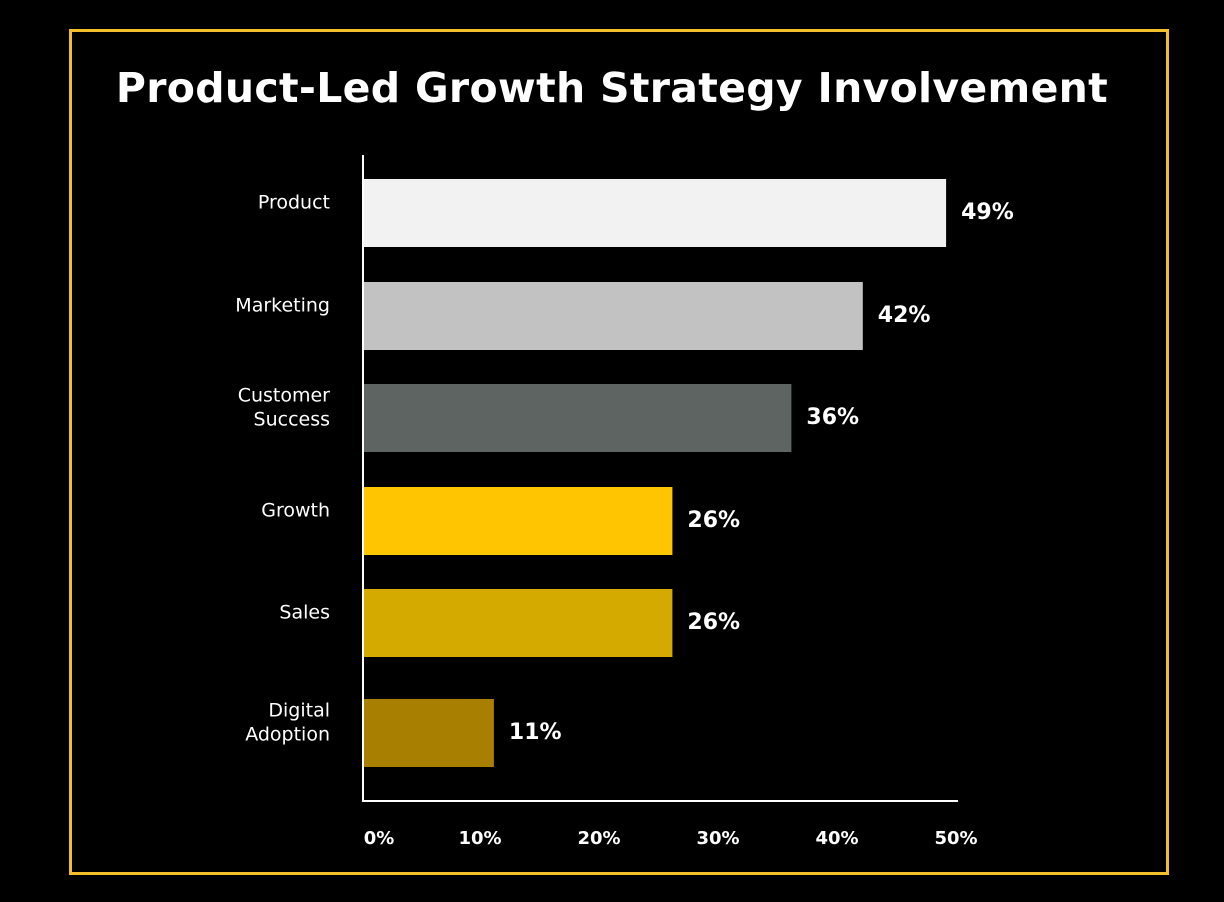 The width and height of the screenshot is (1224, 902). What do you see at coordinates (299, 711) in the screenshot?
I see `category-label-5-0: Digital` at bounding box center [299, 711].